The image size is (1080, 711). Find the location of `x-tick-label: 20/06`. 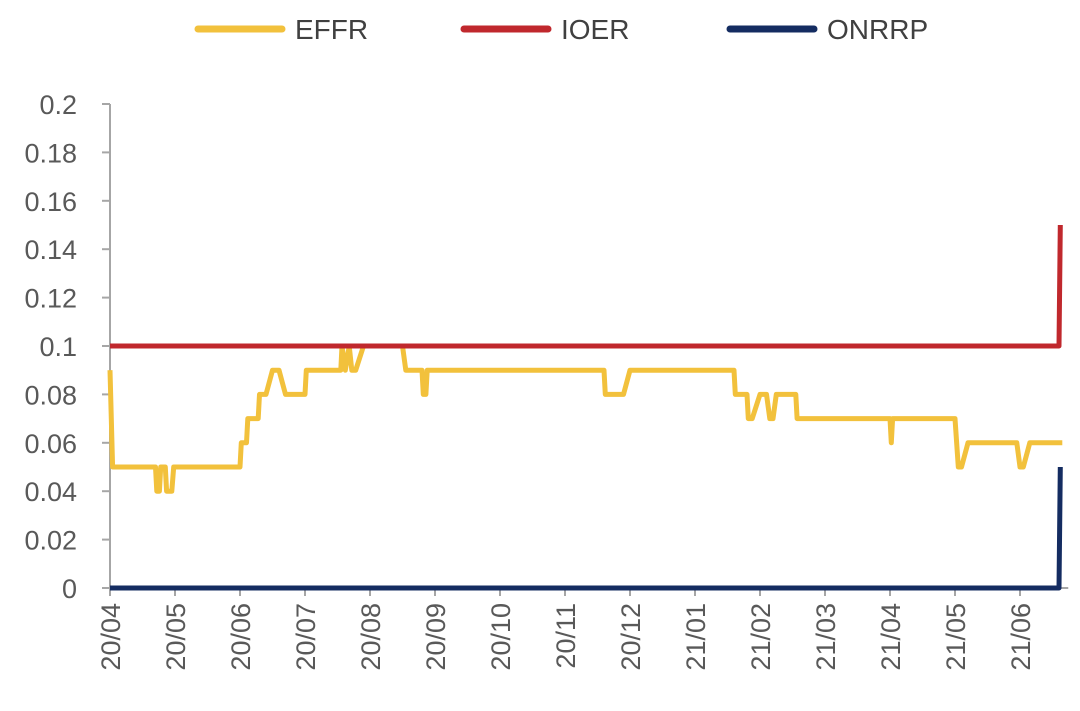

x-tick-label: 20/06 is located at coordinates (241, 637).